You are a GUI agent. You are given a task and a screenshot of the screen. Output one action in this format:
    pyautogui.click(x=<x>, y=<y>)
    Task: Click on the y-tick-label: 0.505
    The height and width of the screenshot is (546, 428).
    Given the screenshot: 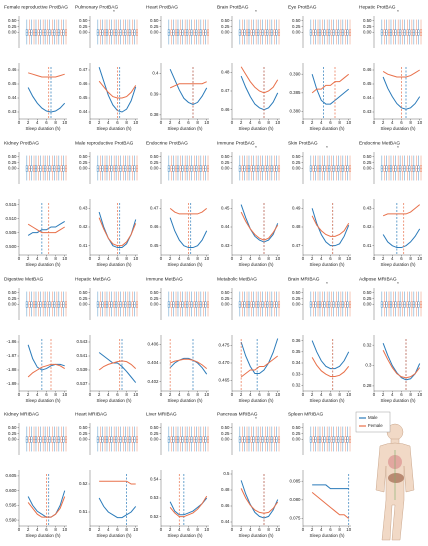 What is the action you would take?
    pyautogui.click(x=12, y=232)
    